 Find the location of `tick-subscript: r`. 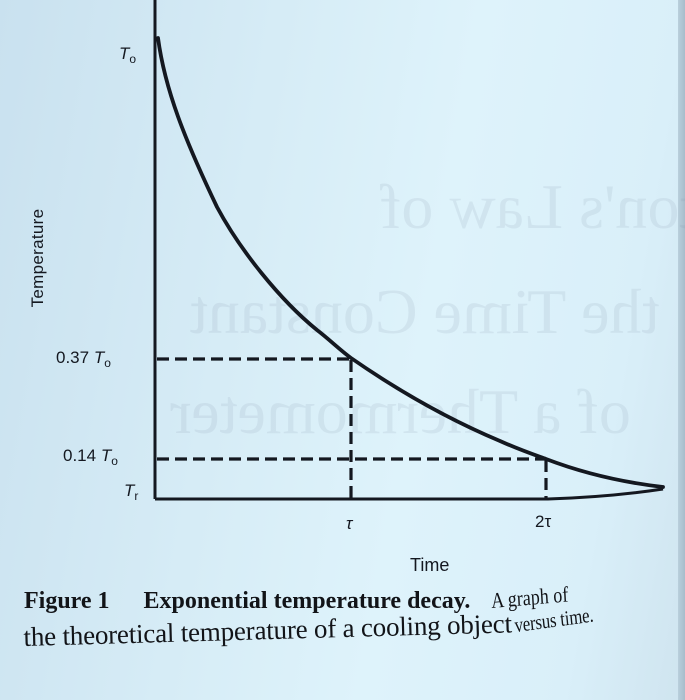

tick-subscript: r is located at coordinates (136, 496).